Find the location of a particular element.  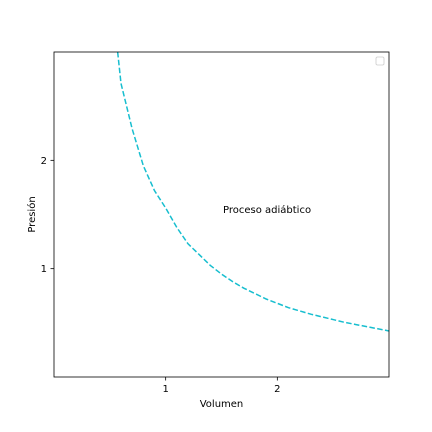

x-tick-label: 2 is located at coordinates (277, 389).